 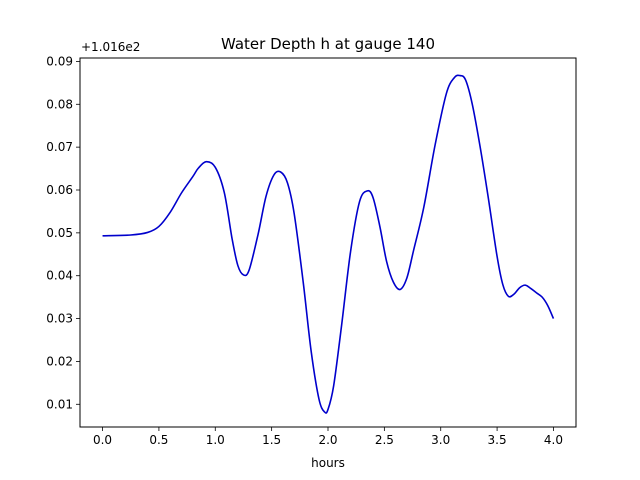 I want to click on y-axis-ticks: 0.01 0.02 0.03 0.04 0.05 0.06 0.07 0.08 0.09, so click(x=63, y=232).